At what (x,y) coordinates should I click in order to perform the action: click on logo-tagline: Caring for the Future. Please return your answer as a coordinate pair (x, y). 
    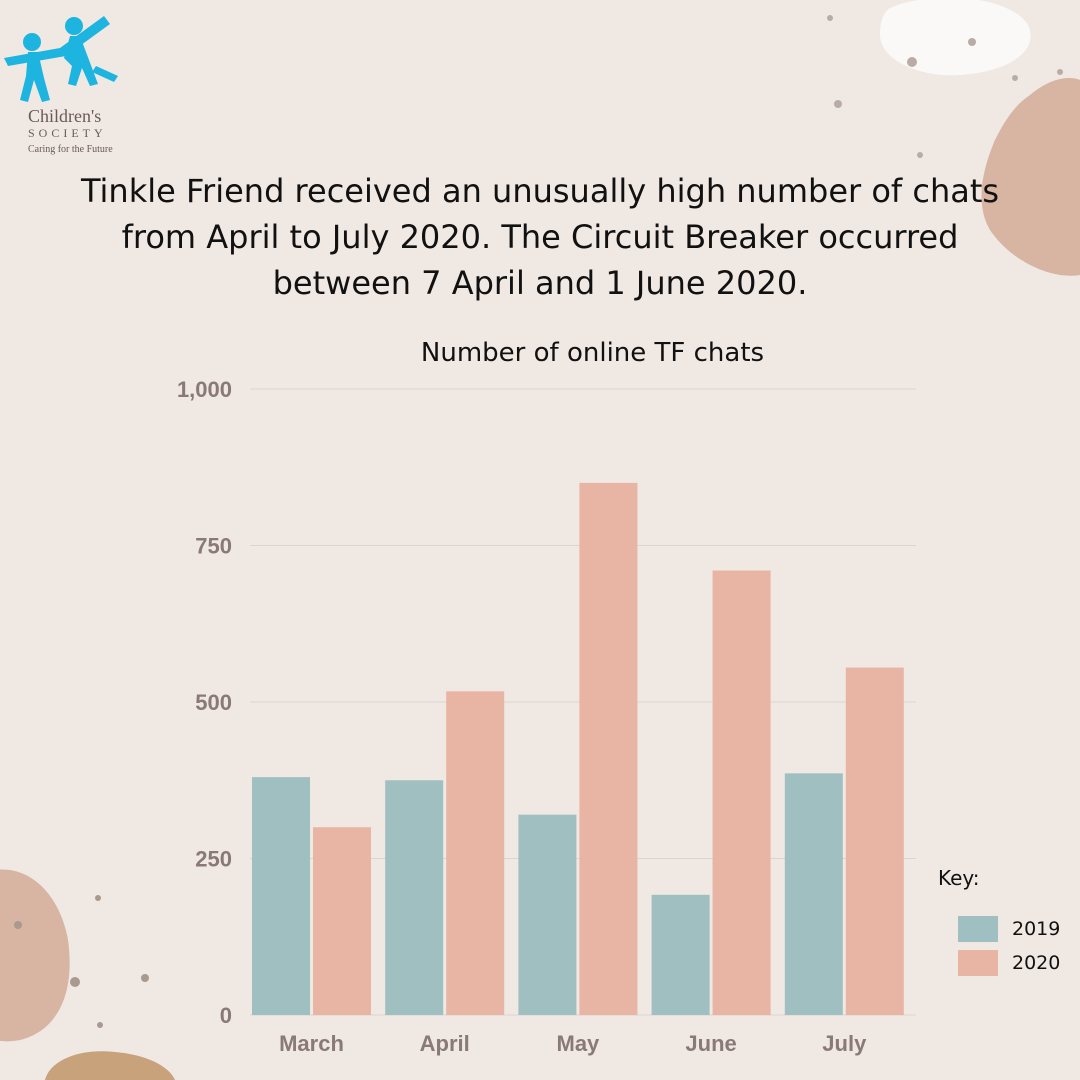
    Looking at the image, I should click on (70, 149).